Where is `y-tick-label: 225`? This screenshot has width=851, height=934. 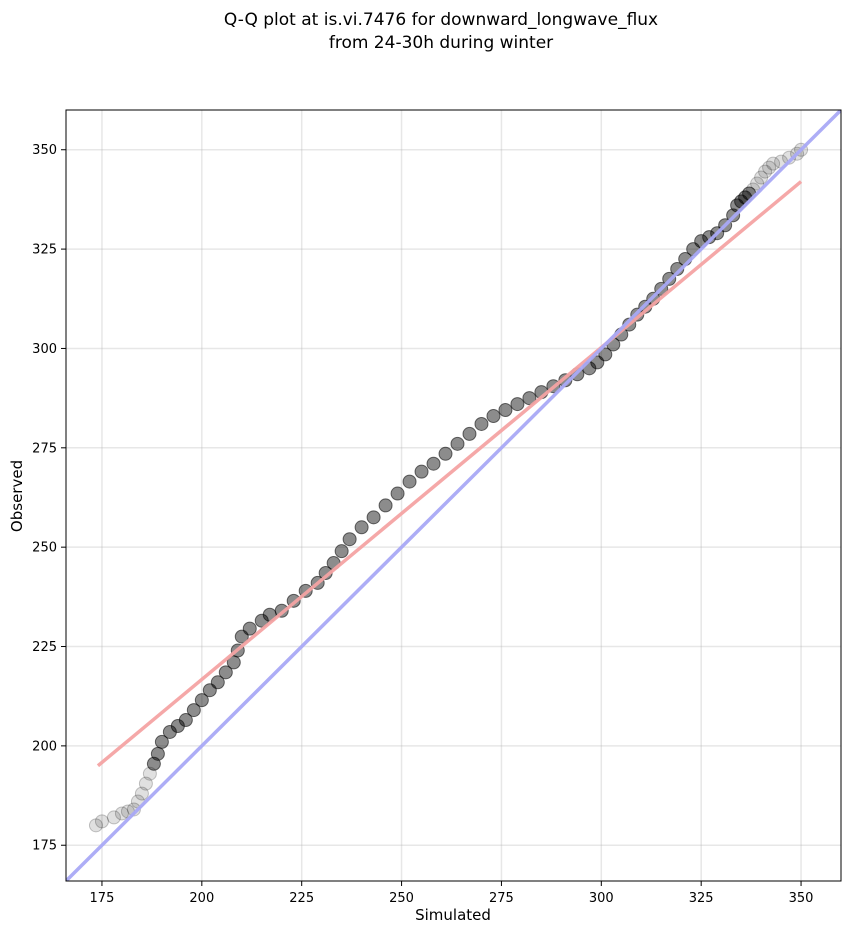
y-tick-label: 225 is located at coordinates (44, 647).